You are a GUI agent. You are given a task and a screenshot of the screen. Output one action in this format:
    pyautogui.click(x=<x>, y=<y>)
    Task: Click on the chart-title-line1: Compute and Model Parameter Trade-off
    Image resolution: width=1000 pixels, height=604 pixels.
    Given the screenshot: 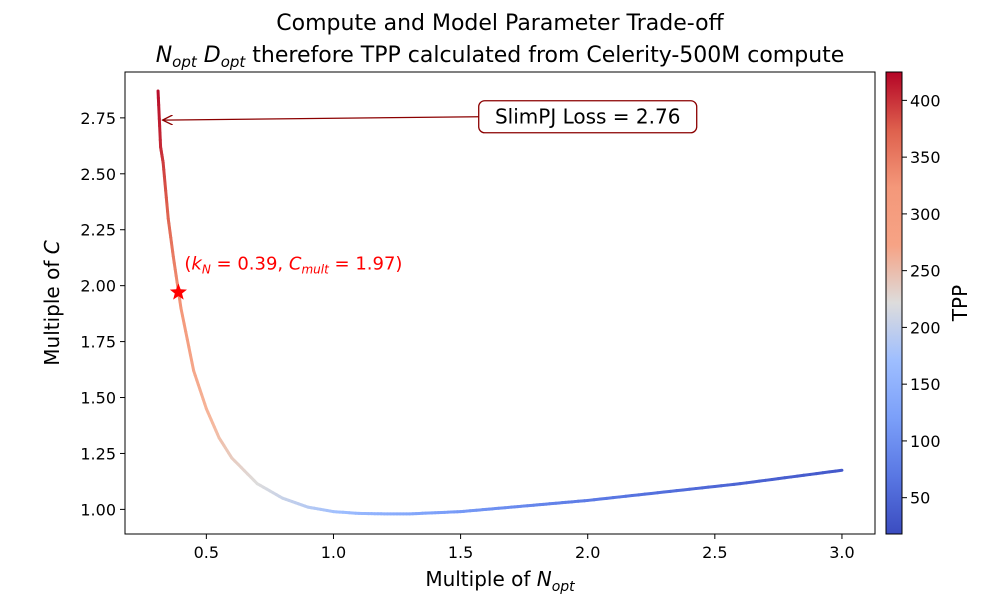 What is the action you would take?
    pyautogui.click(x=500, y=23)
    